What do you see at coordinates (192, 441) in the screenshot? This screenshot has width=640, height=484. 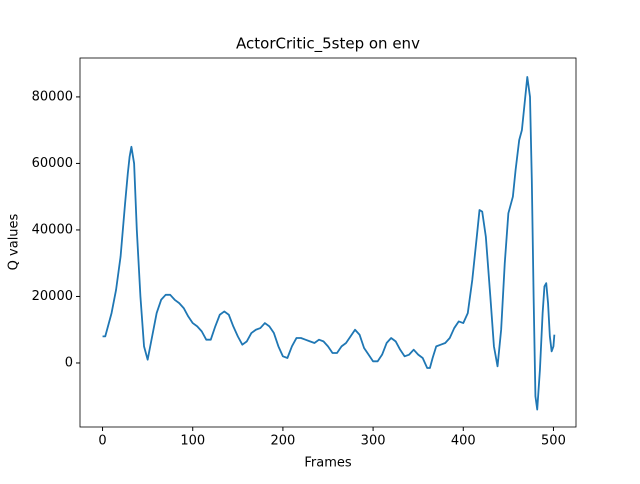 I see `x-tick-label: 100` at bounding box center [192, 441].